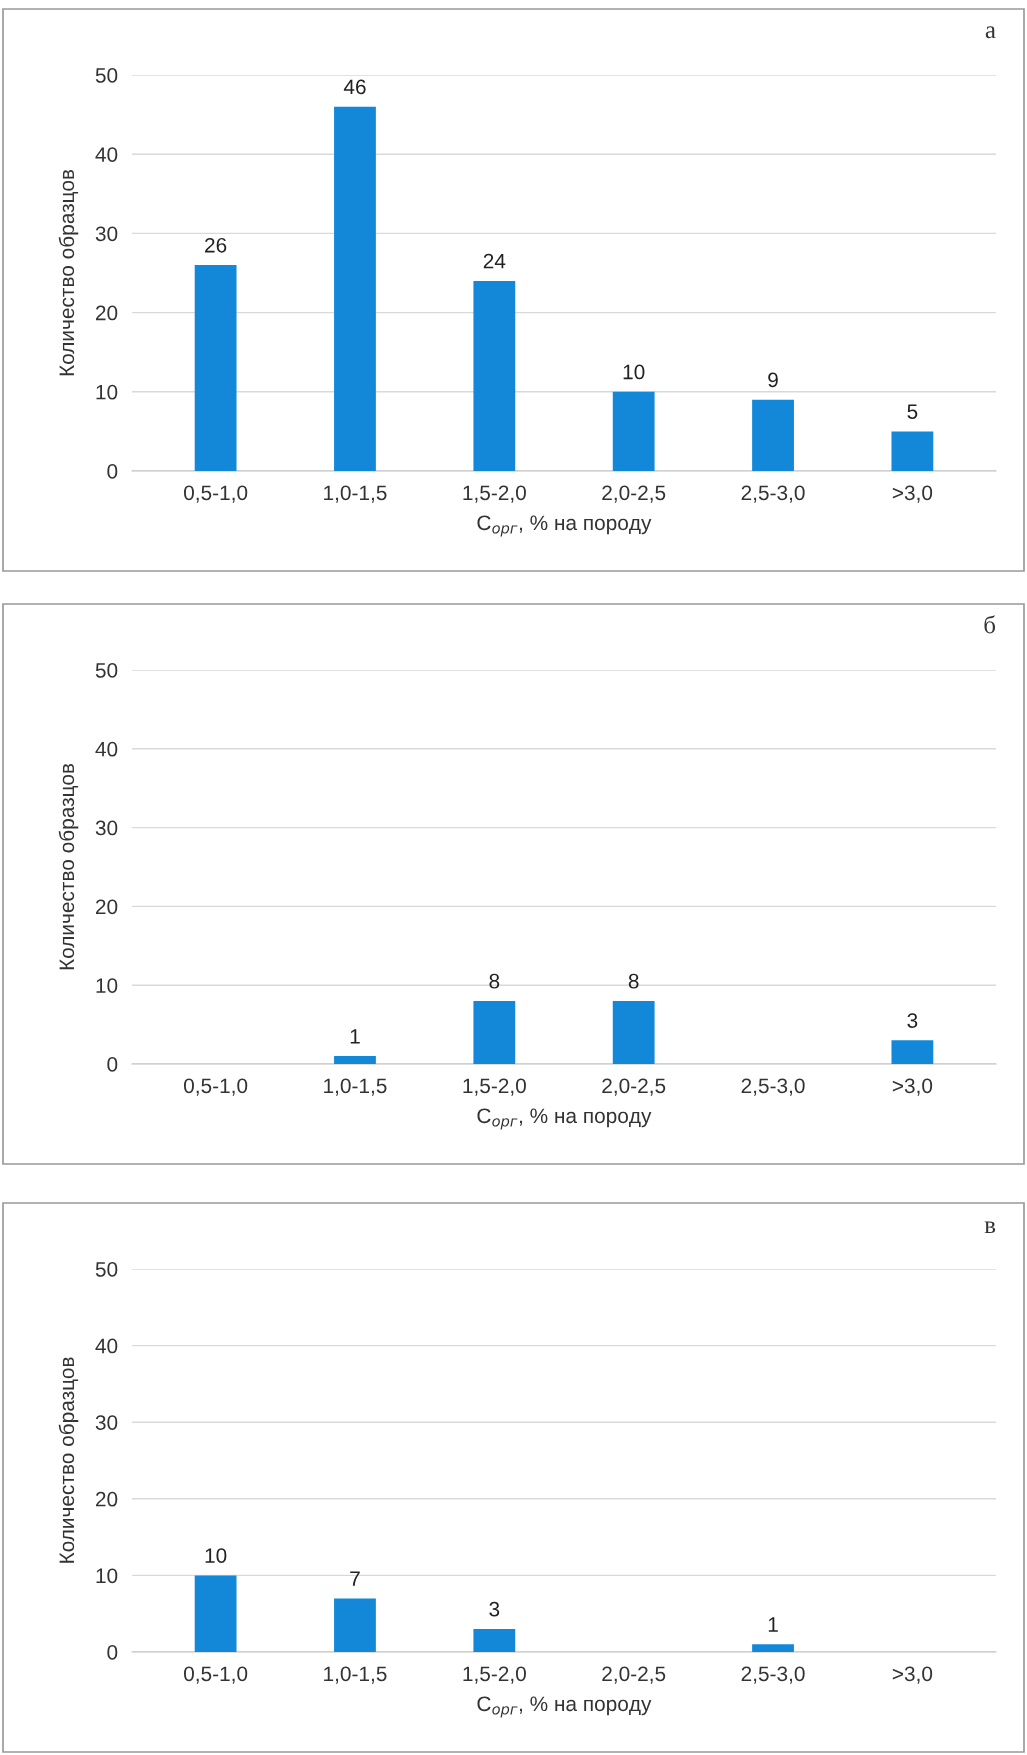 The image size is (1027, 1755). Describe the element at coordinates (494, 261) in the screenshot. I see `data-label: 24` at that location.